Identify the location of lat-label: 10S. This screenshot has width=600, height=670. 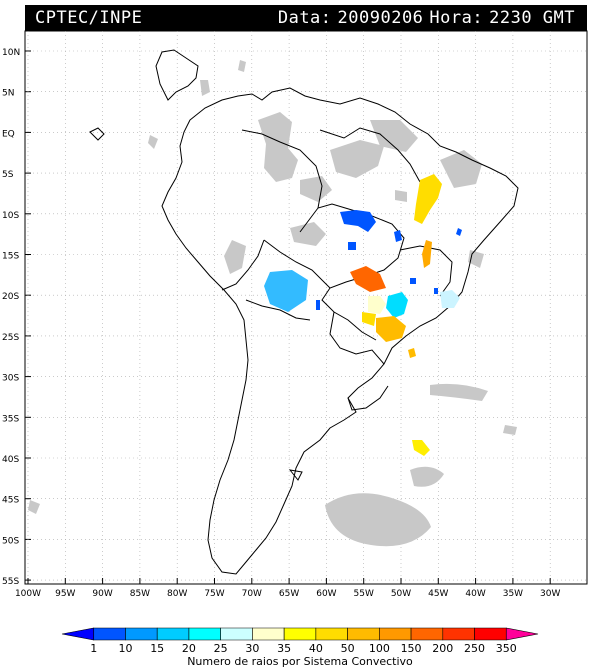
(10, 216).